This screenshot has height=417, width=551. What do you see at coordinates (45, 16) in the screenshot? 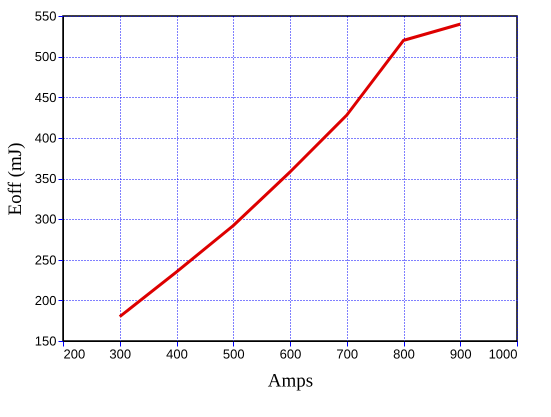
I see `y-tick-label: 550` at bounding box center [45, 16].